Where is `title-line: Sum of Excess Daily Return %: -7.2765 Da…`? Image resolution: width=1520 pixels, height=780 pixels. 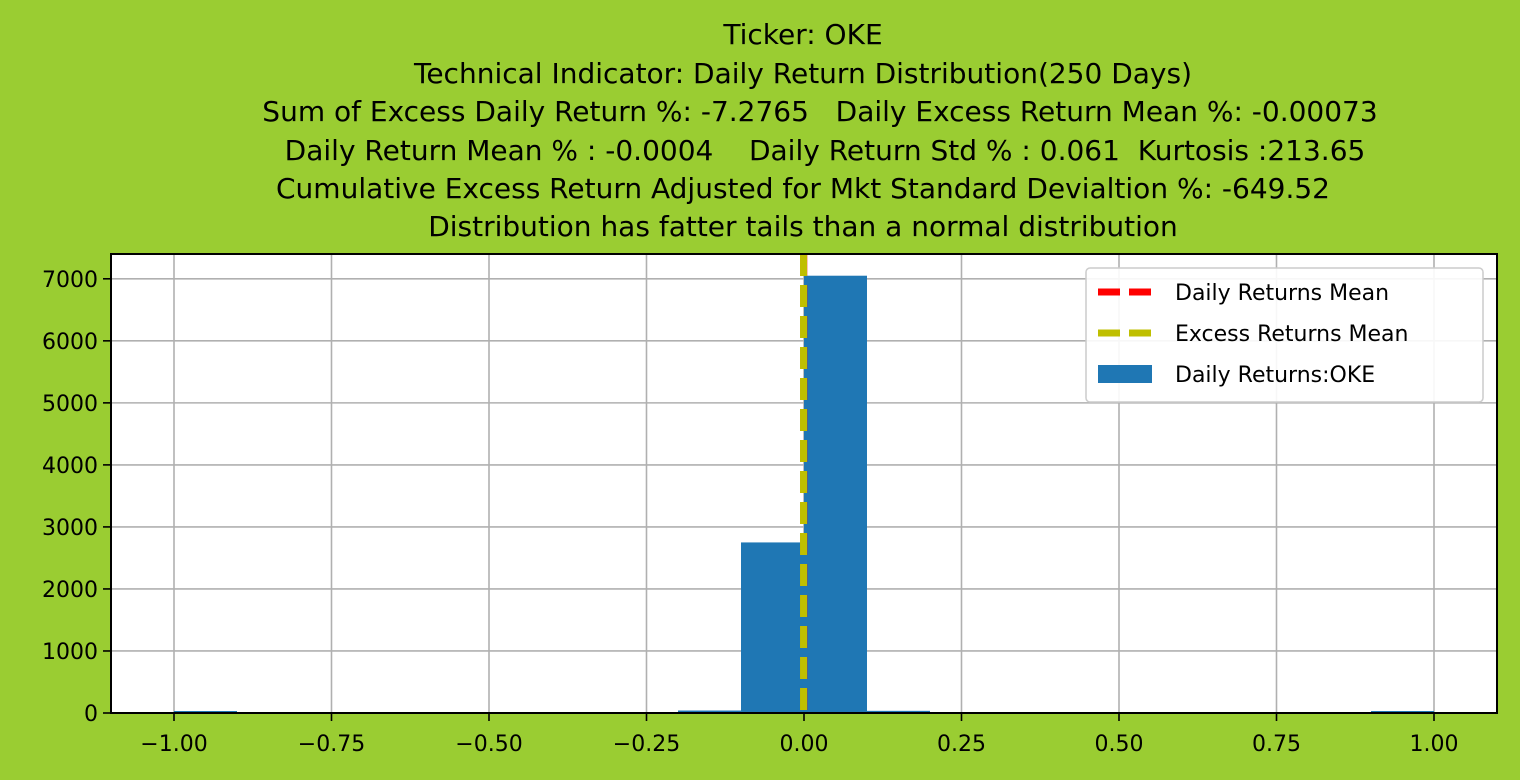 title-line: Sum of Excess Daily Return %: -7.2765 Da… is located at coordinates (819, 111).